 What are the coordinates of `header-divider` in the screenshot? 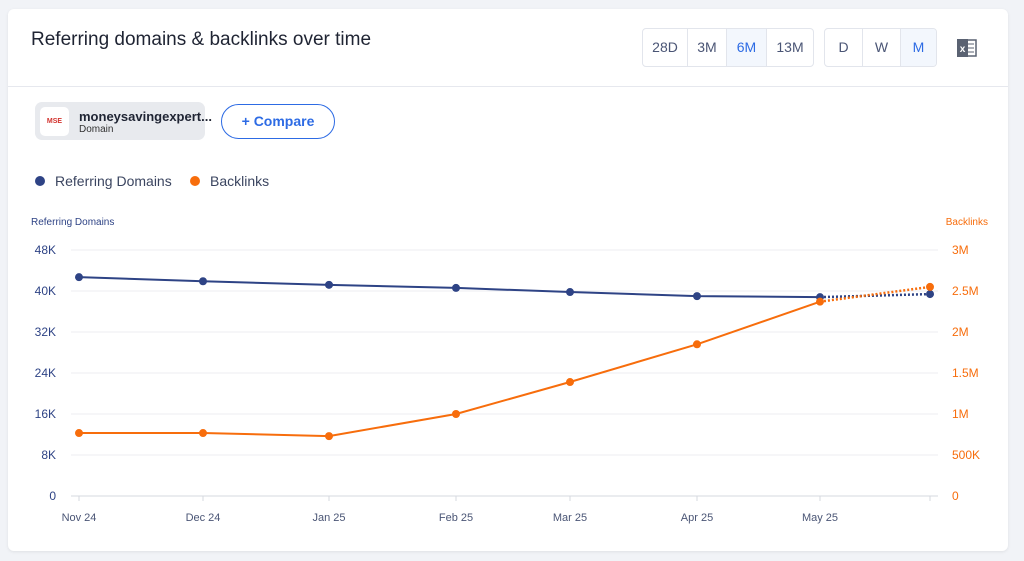 It's located at (508, 86).